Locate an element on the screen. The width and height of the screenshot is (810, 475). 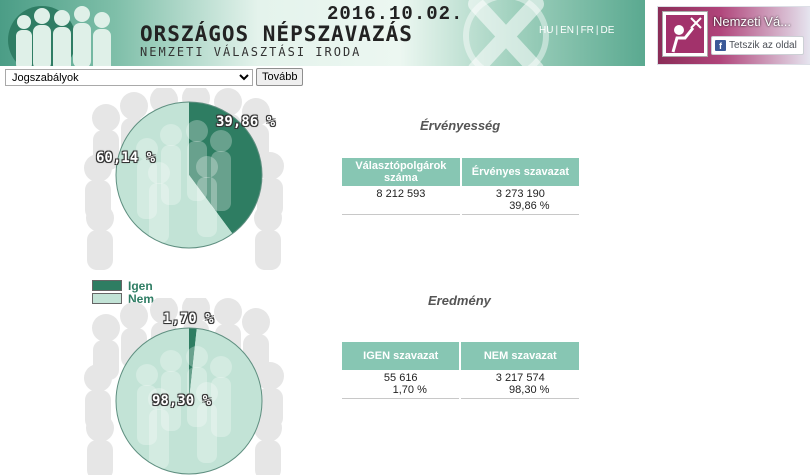
facebook-like-label: Tetszik az oldal is located at coordinates (763, 45).